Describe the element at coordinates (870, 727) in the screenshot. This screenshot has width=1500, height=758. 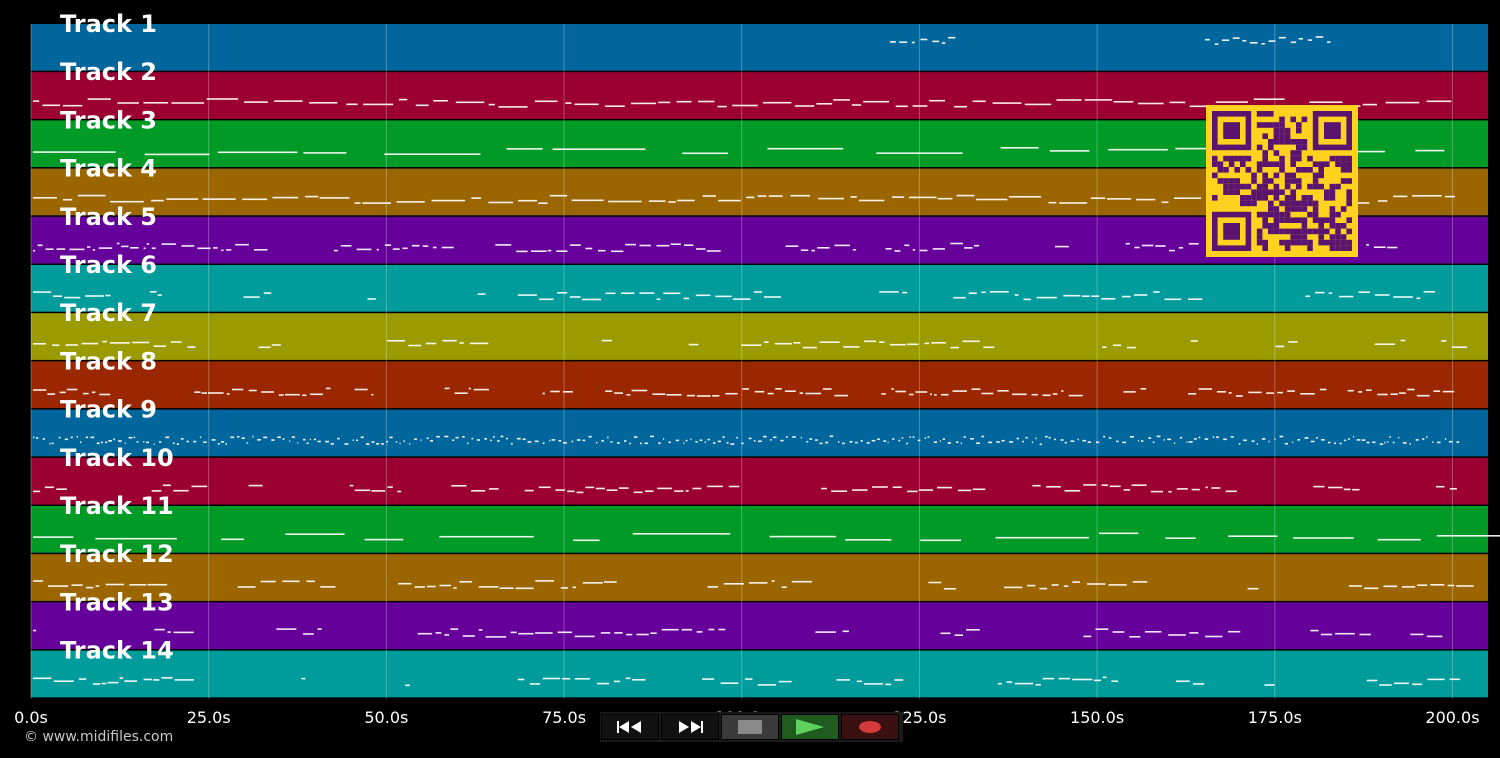
I see `record-button` at that location.